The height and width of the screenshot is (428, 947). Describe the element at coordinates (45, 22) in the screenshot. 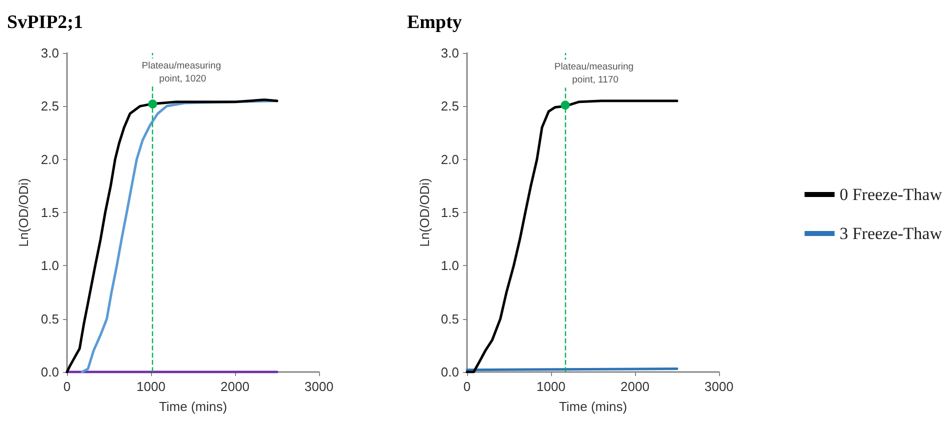

I see `chart-title: SvPIP2;1` at that location.